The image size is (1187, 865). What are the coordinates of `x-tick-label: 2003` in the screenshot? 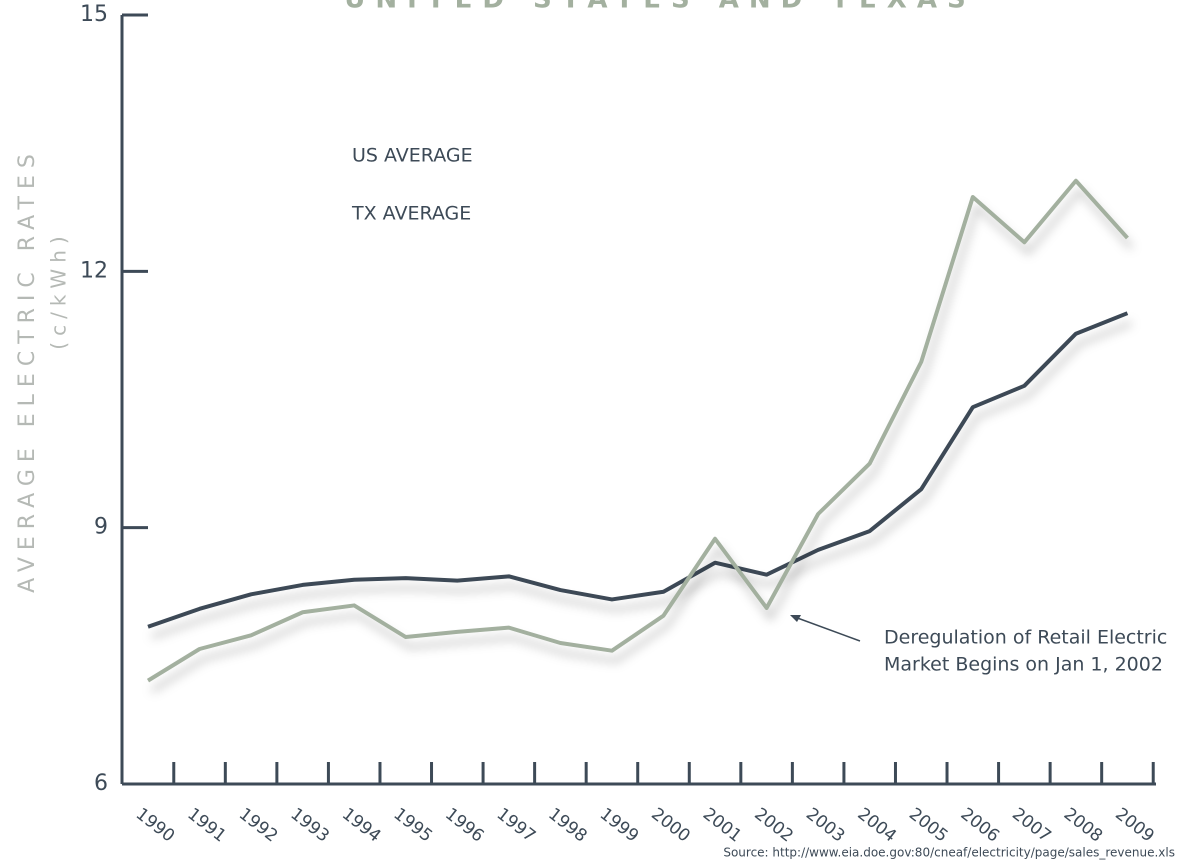 It's located at (825, 825).